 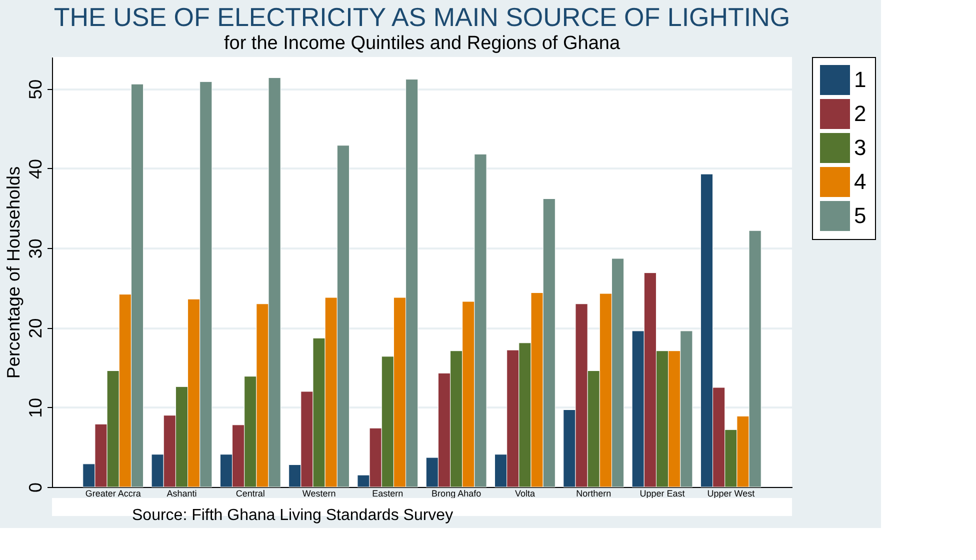 I want to click on y-tick-label: 40, so click(x=36, y=168).